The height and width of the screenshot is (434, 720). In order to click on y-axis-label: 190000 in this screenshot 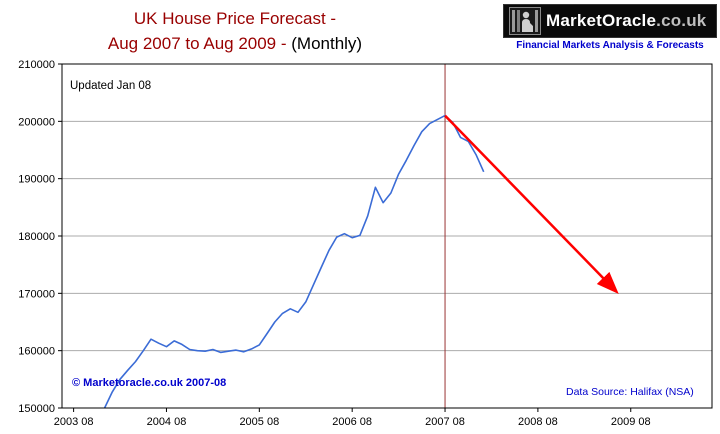, I will do `click(36, 180)`.